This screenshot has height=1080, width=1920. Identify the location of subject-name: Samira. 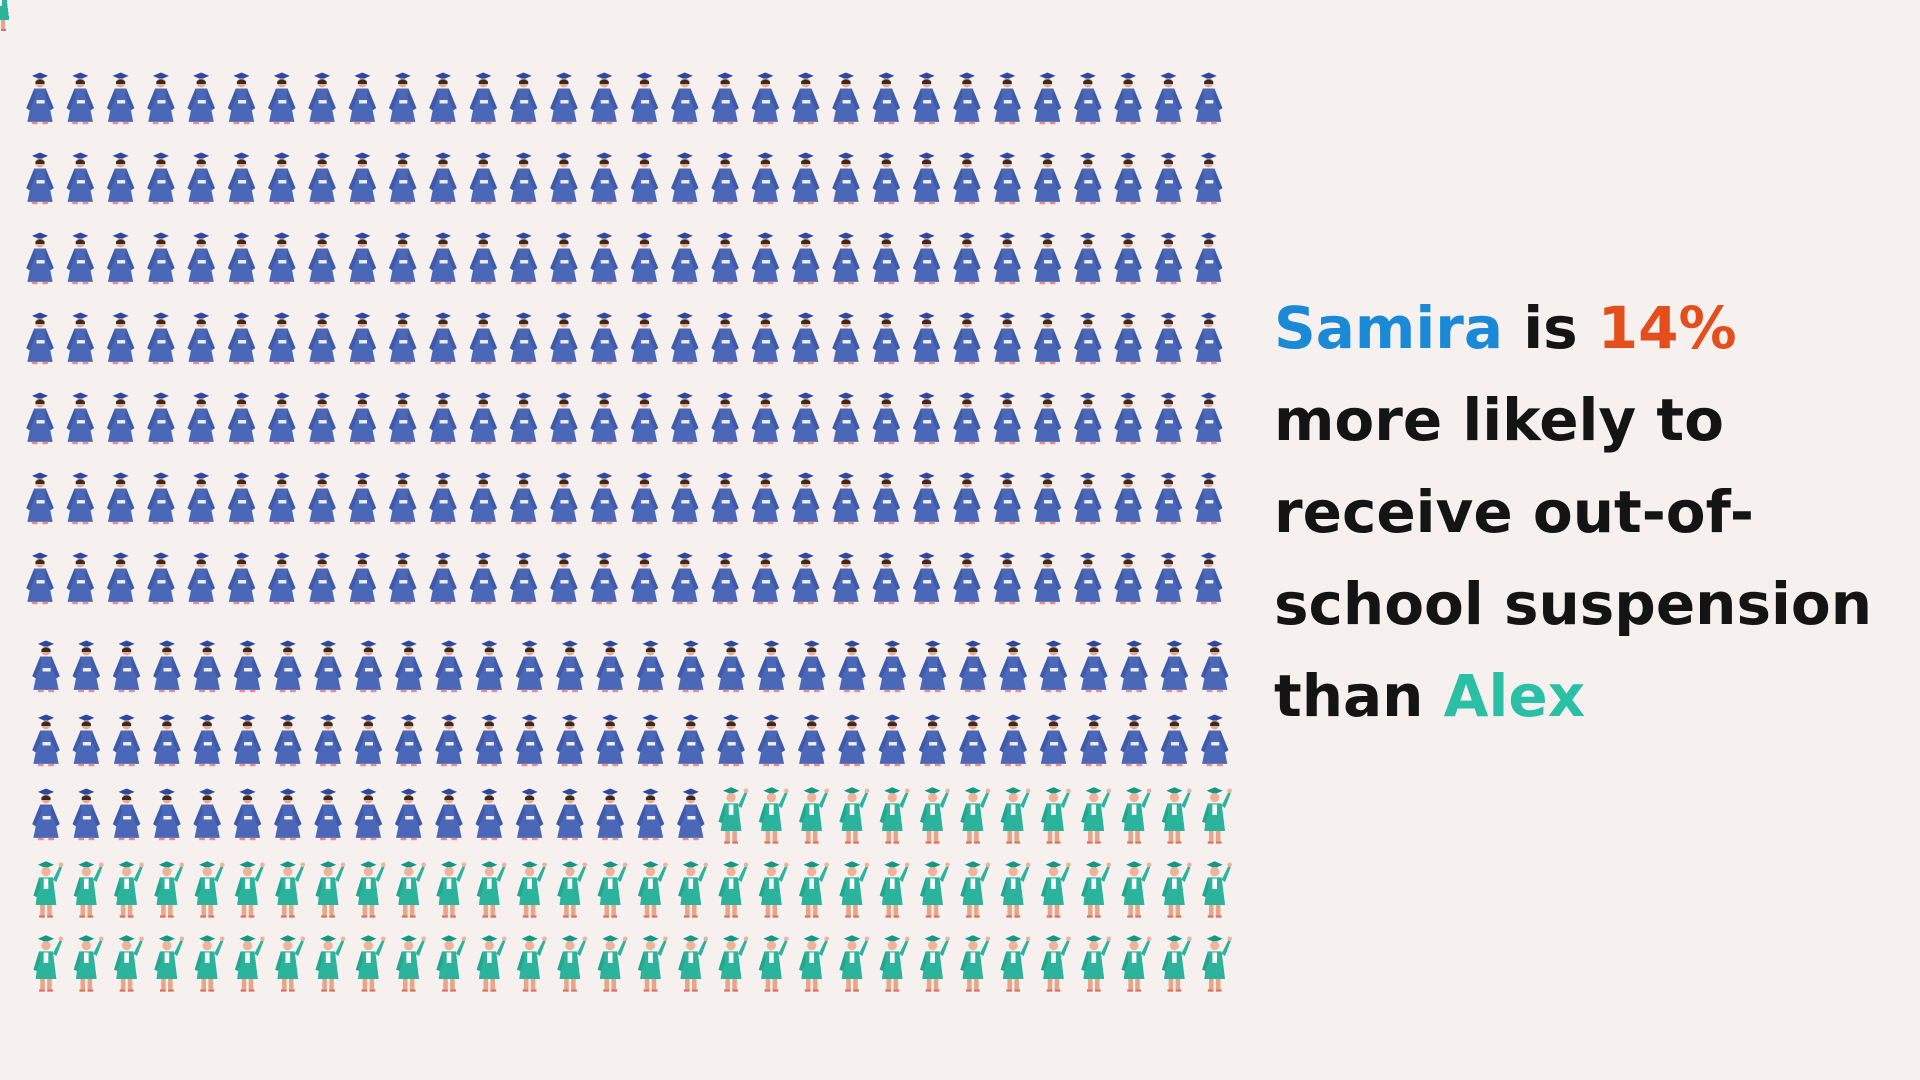
(1388, 328).